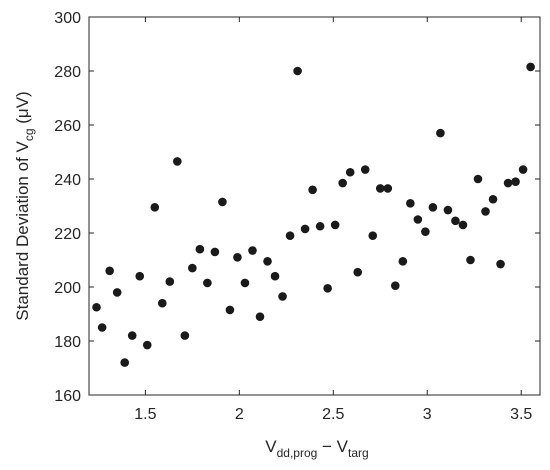 The height and width of the screenshot is (470, 550). Describe the element at coordinates (521, 414) in the screenshot. I see `x-tick-label: 3.5` at that location.